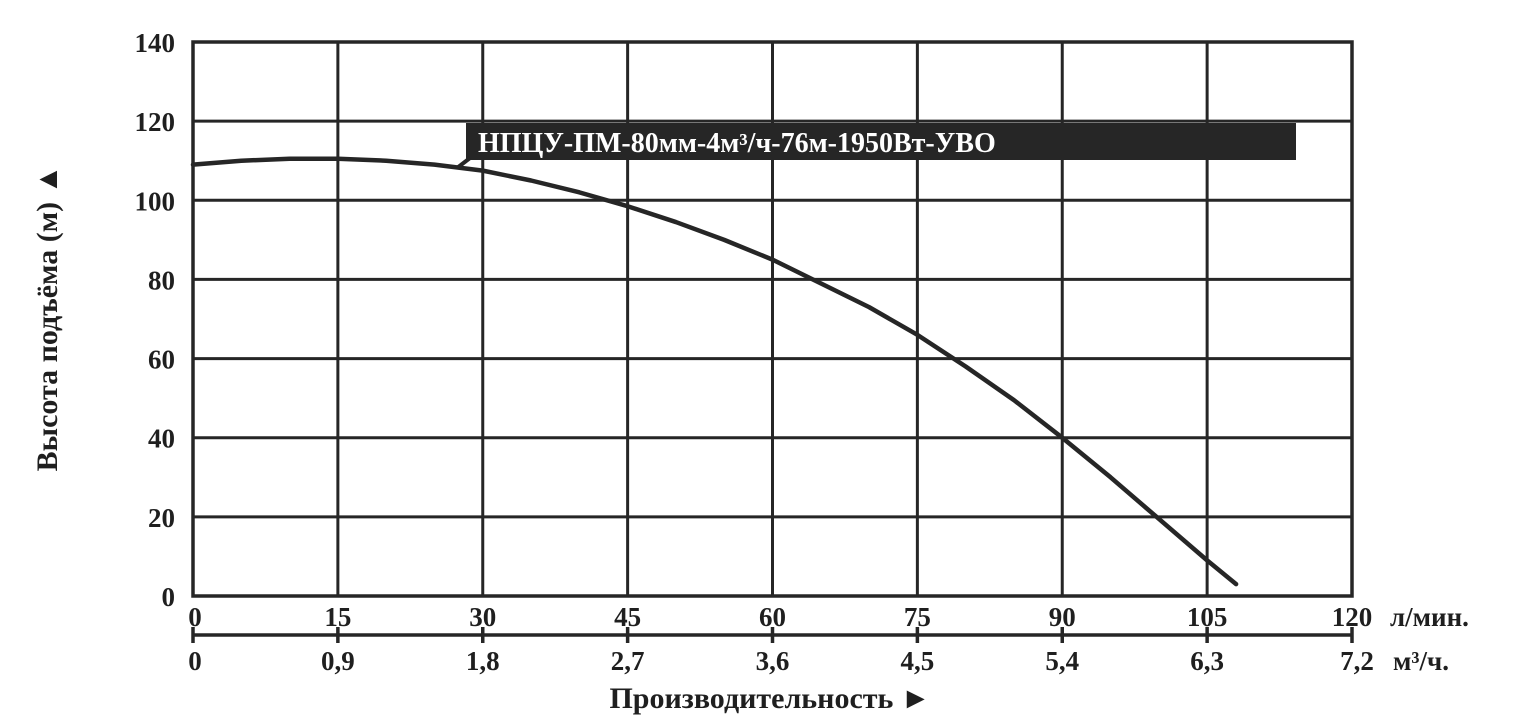 The image size is (1522, 722). What do you see at coordinates (155, 201) in the screenshot?
I see `y-tick-label: 100` at bounding box center [155, 201].